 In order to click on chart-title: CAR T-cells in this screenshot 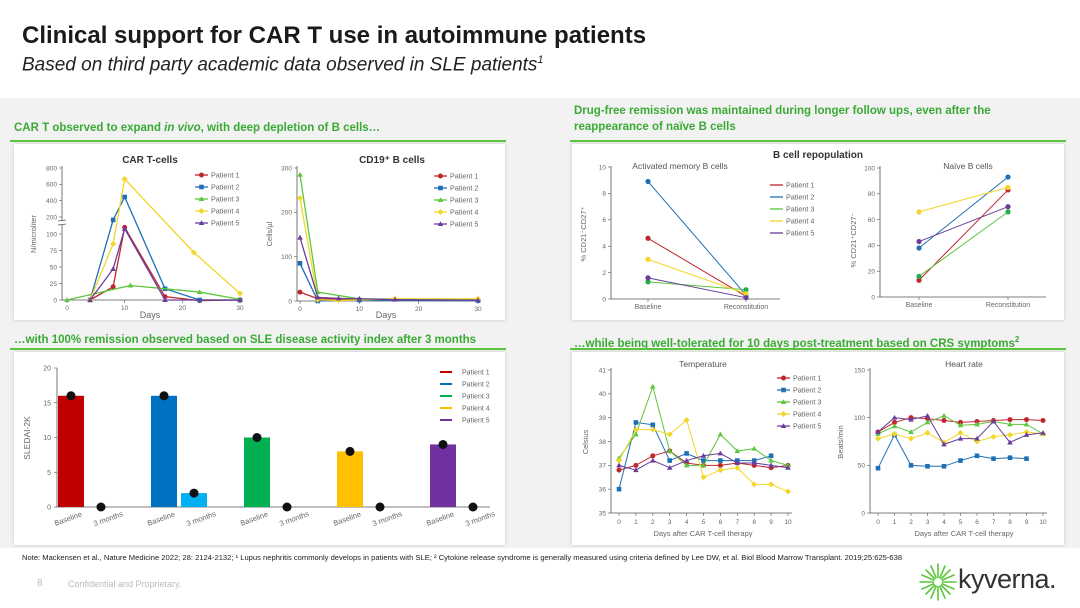, I will do `click(150, 160)`.